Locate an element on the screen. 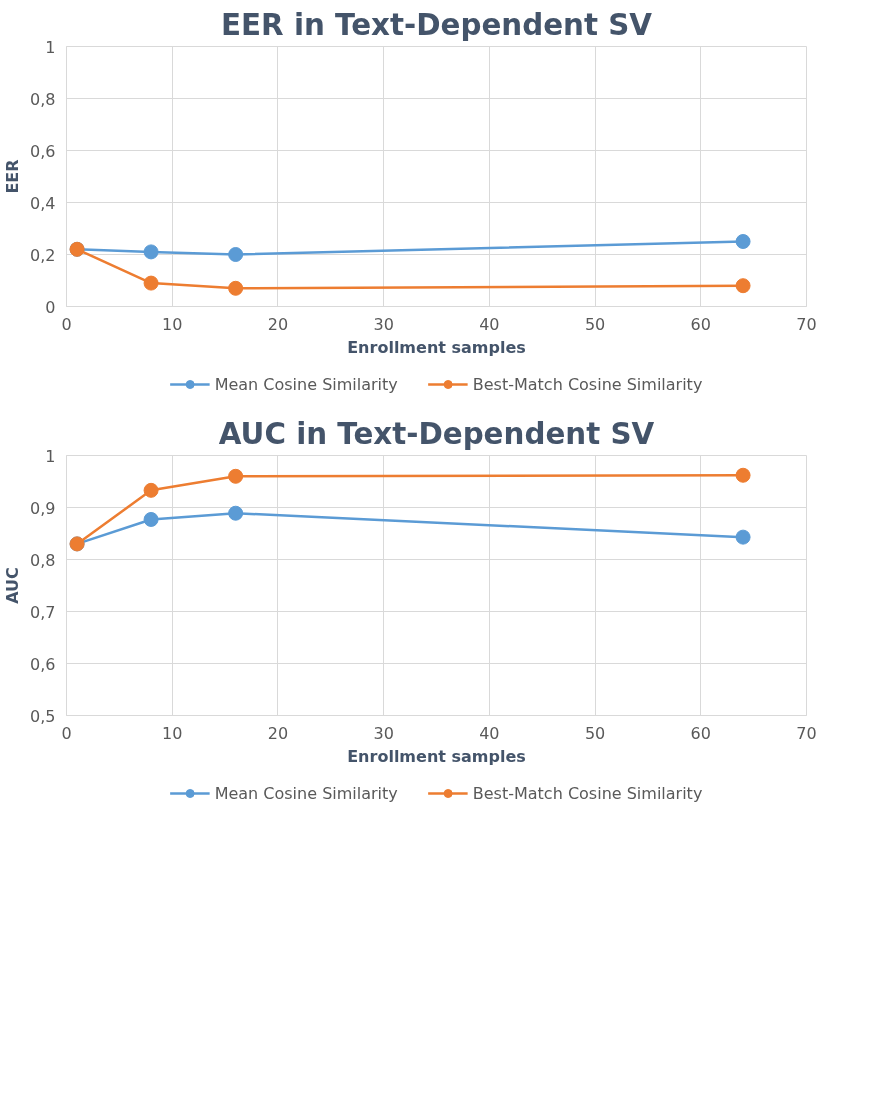 Image resolution: width=892 pixels, height=1093 pixels. y-tick-label: 0,2 is located at coordinates (43, 255).